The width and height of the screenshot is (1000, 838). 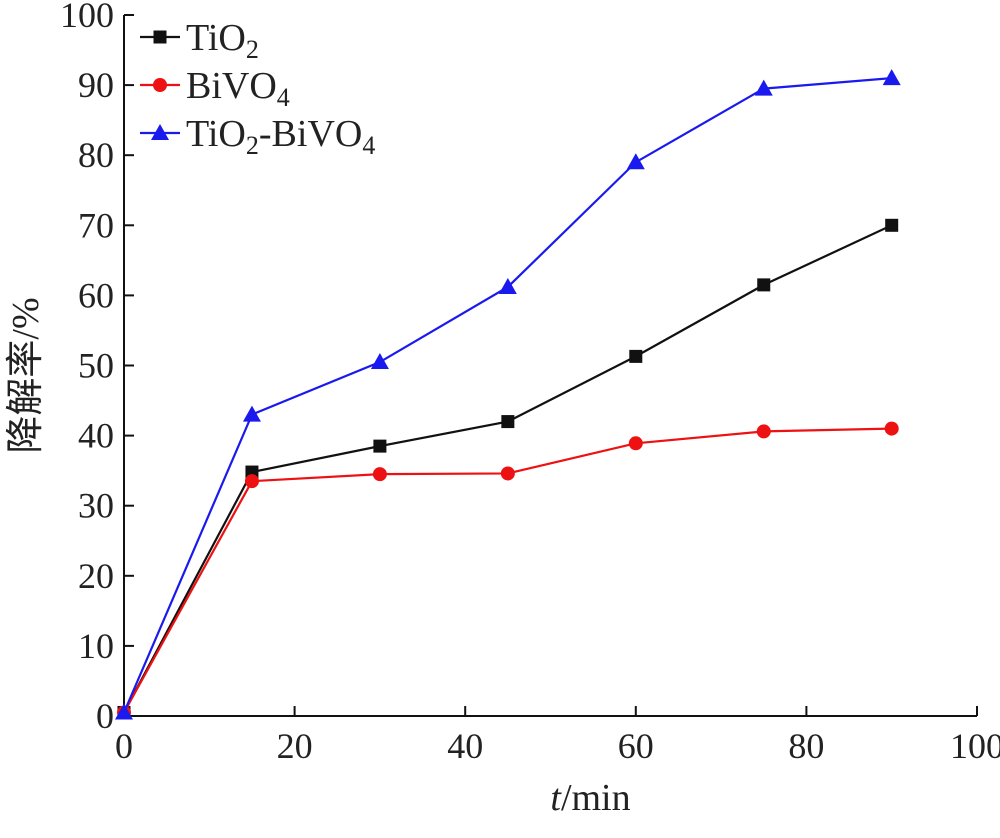 What do you see at coordinates (96, 646) in the screenshot?
I see `y-tick-label: 10` at bounding box center [96, 646].